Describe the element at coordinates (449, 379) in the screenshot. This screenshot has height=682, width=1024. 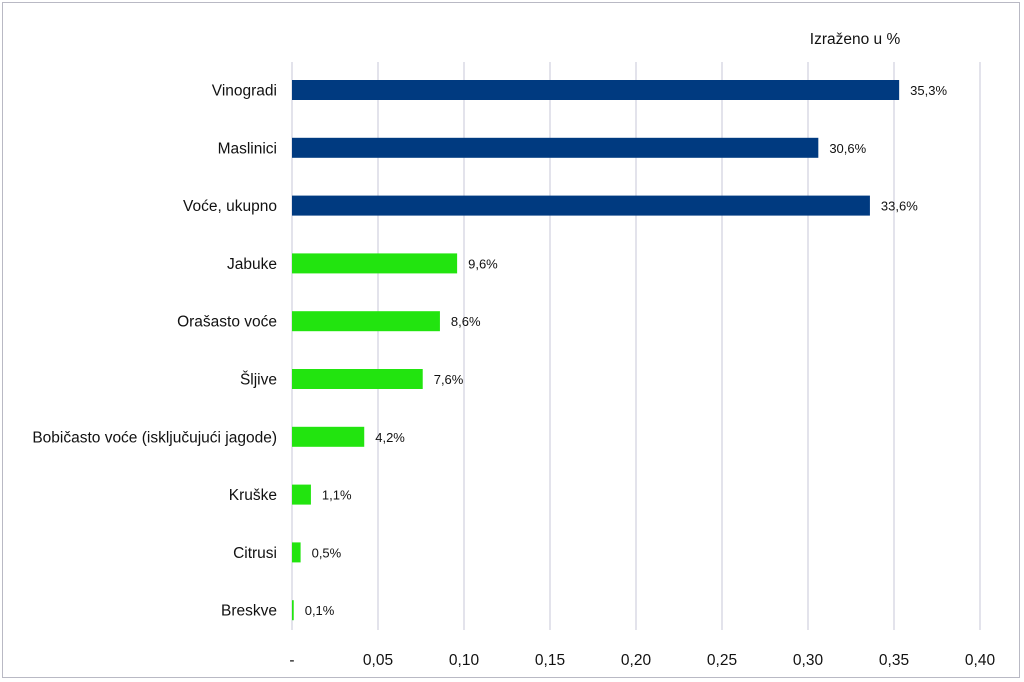
I see `data-label: 7,6%` at that location.